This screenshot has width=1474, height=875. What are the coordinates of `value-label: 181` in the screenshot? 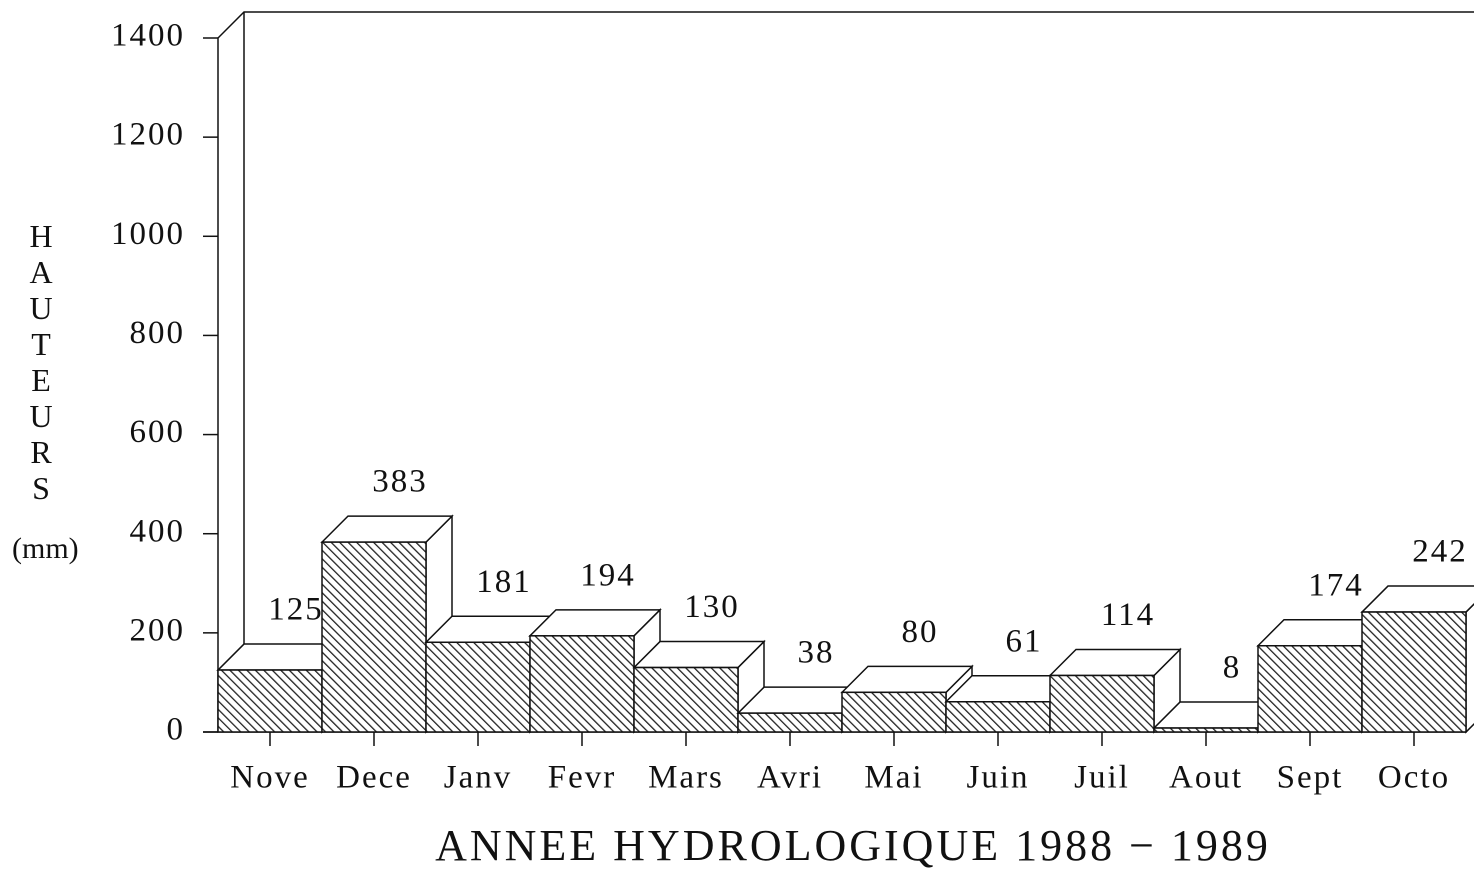 It's located at (504, 582).